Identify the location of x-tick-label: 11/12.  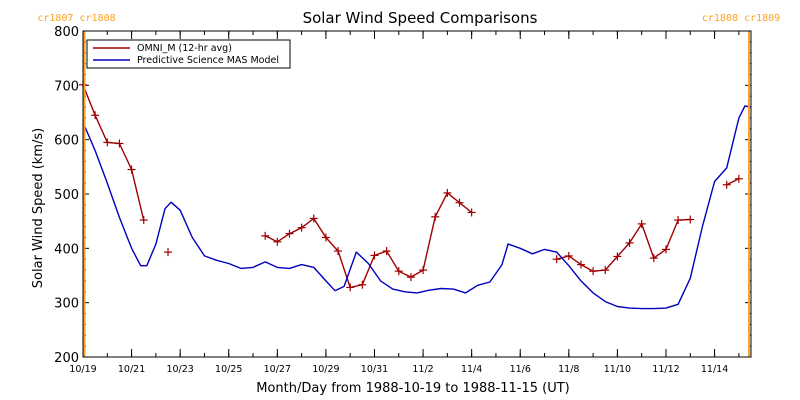
(665, 369).